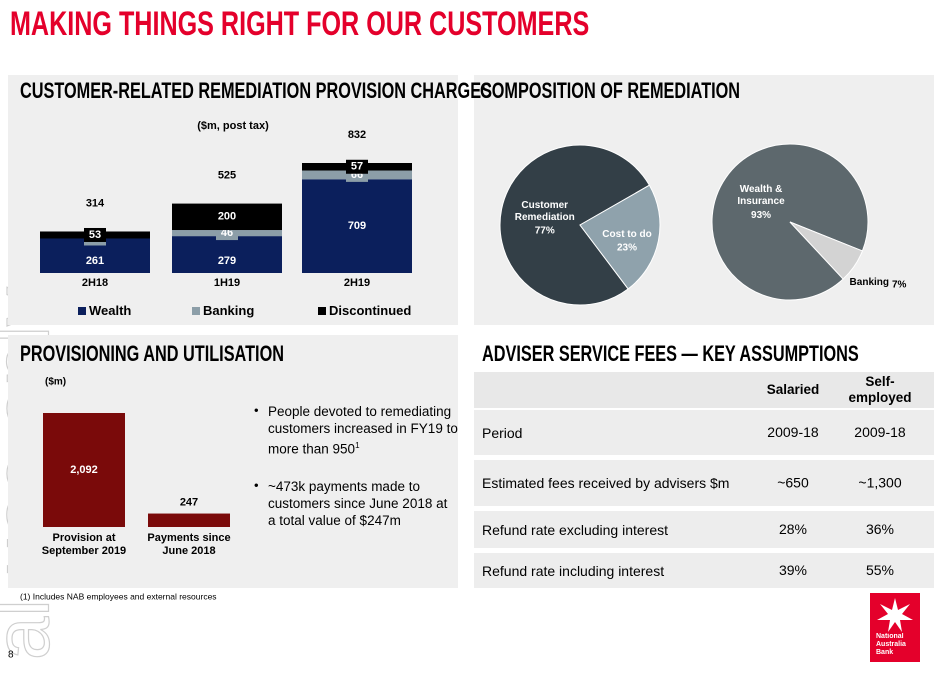 This screenshot has height=684, width=942. What do you see at coordinates (227, 261) in the screenshot?
I see `value-label: 279` at bounding box center [227, 261].